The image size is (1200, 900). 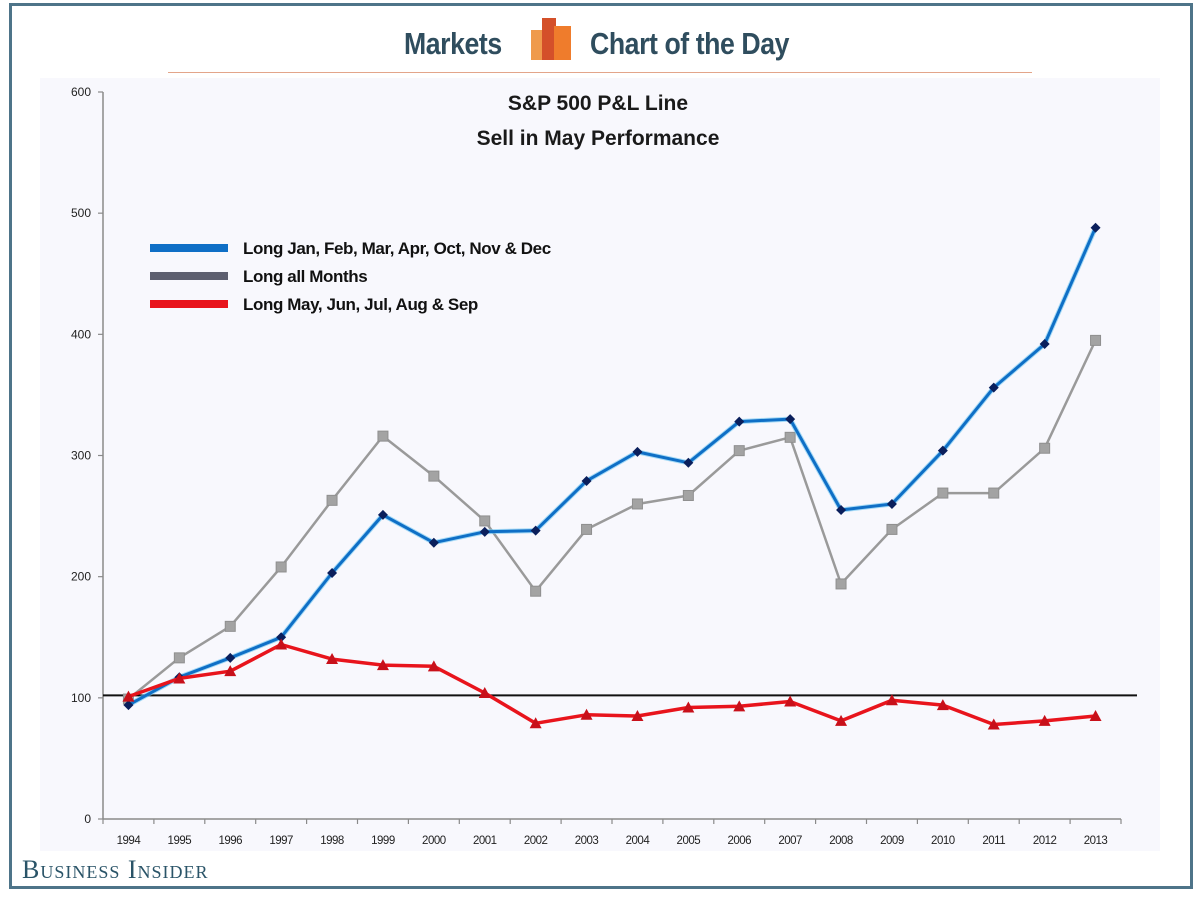 What do you see at coordinates (81, 577) in the screenshot?
I see `y-tick-label: 200` at bounding box center [81, 577].